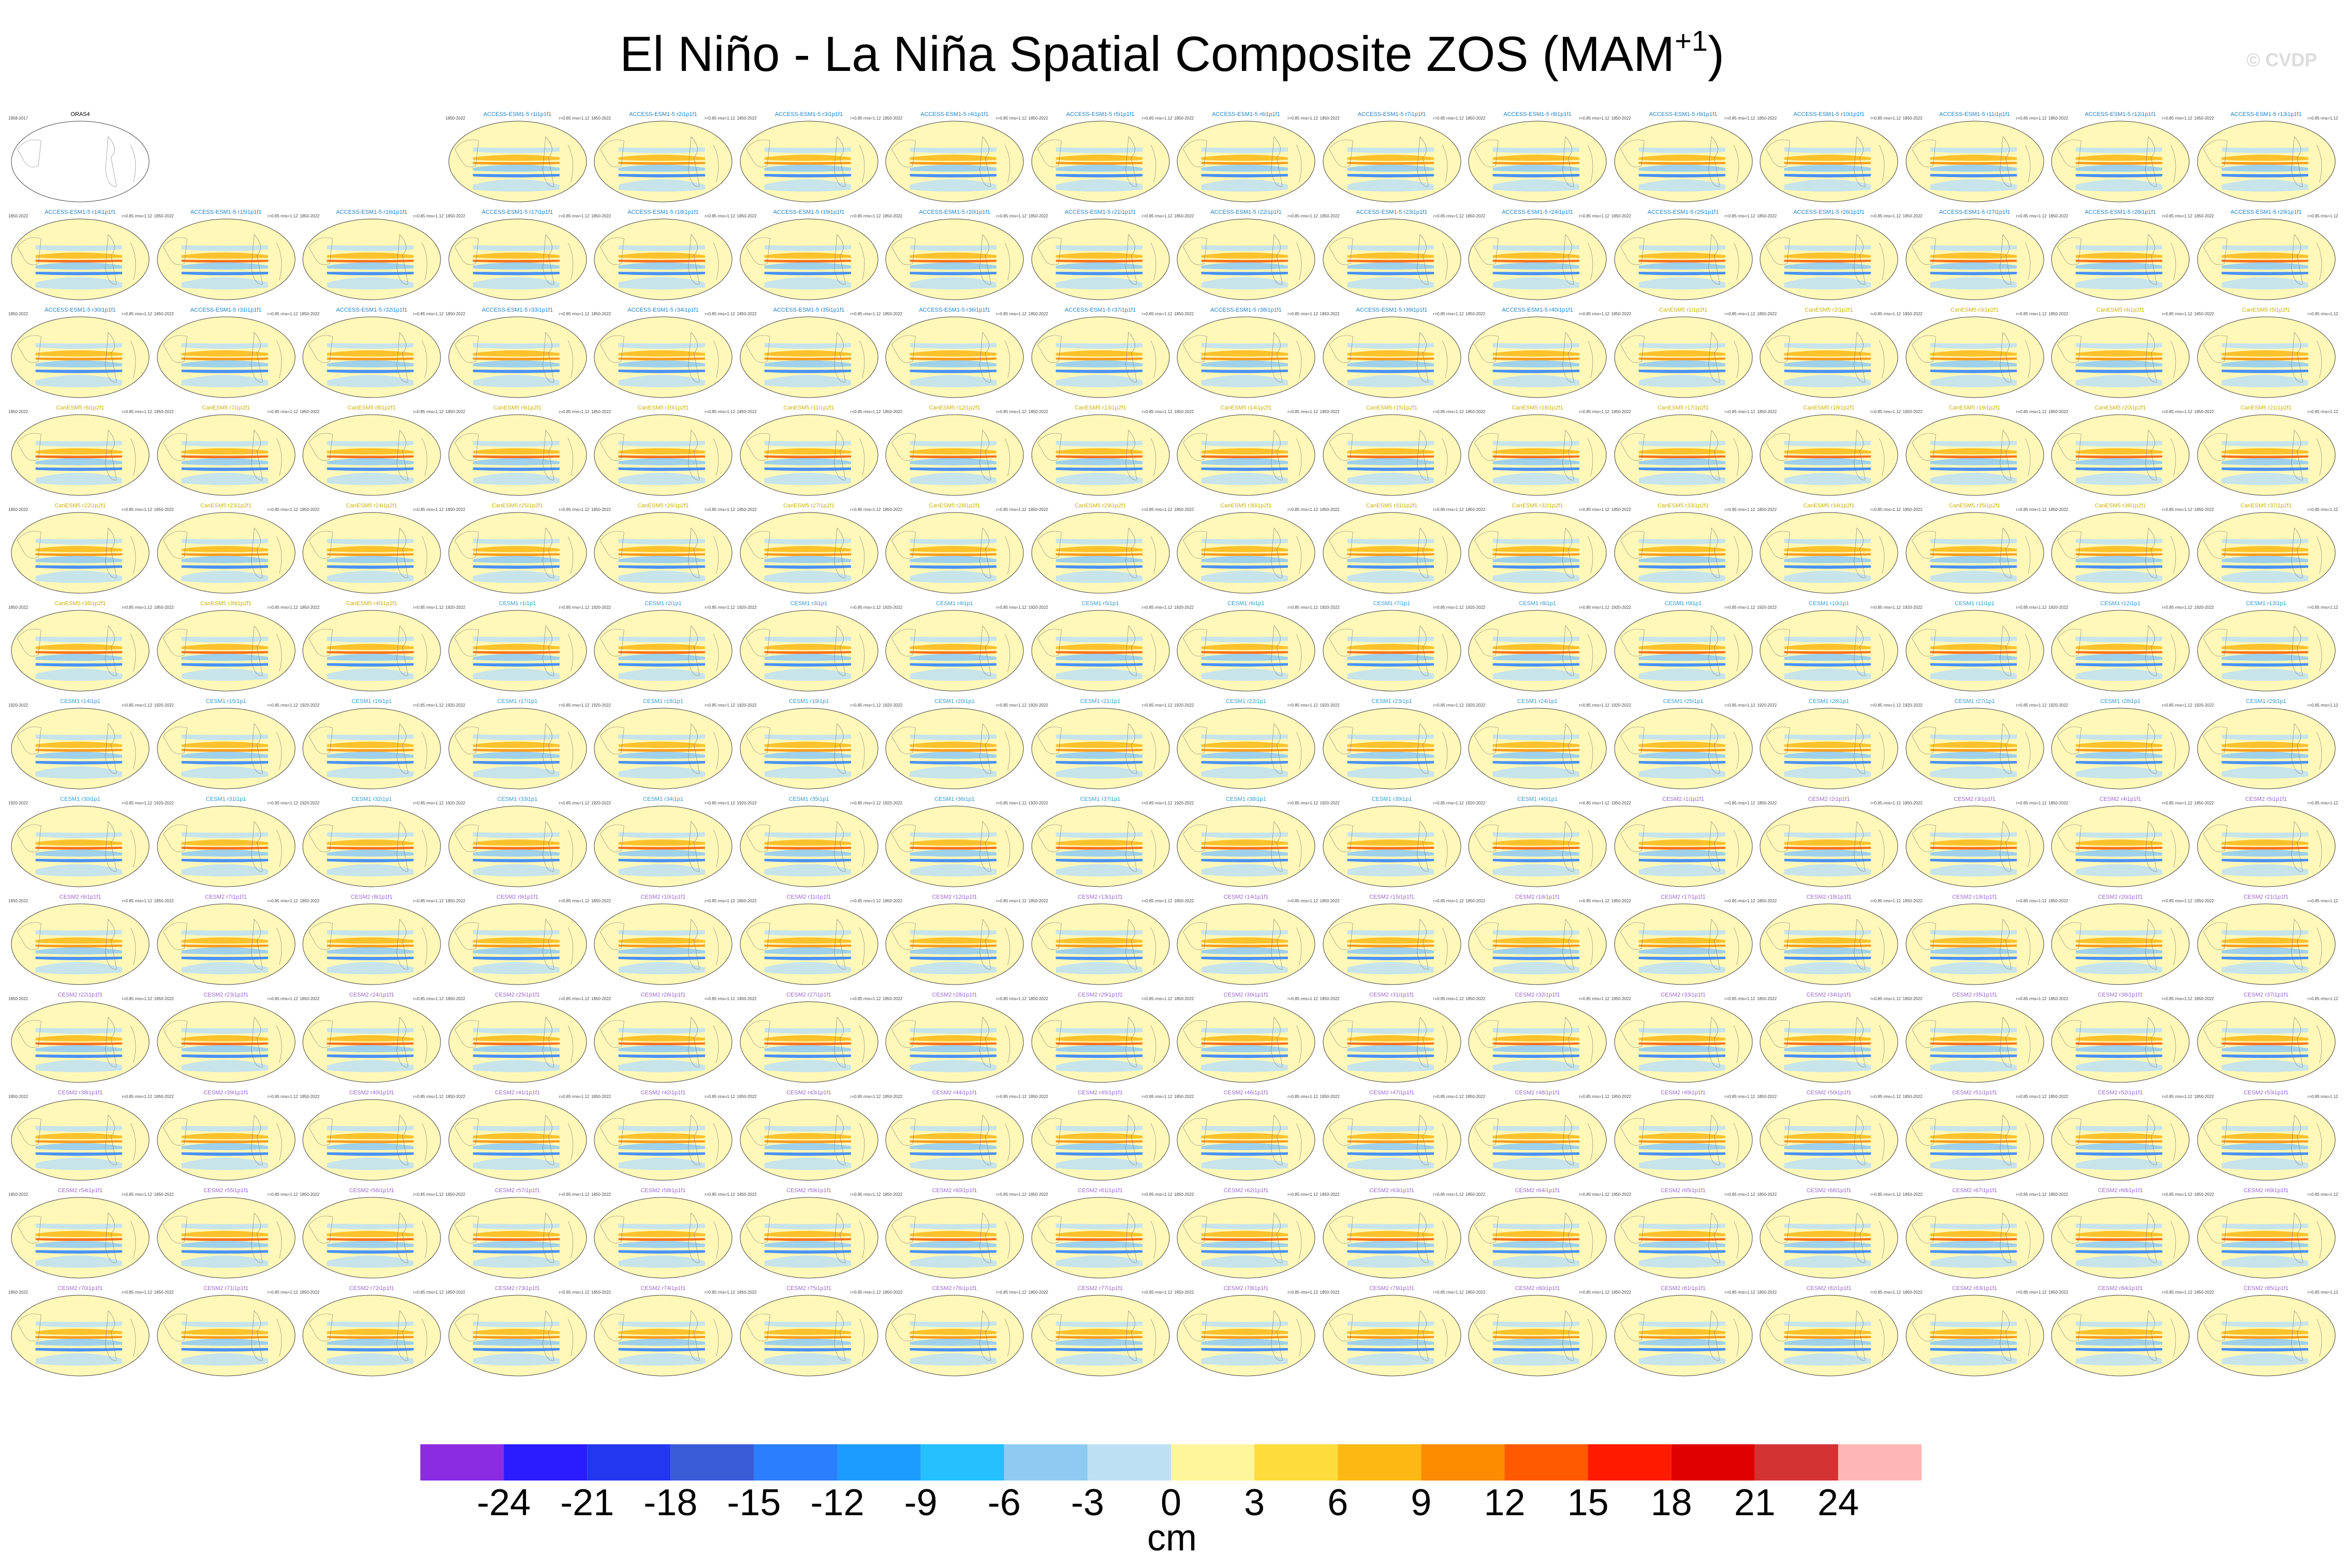 The width and height of the screenshot is (2344, 1568). What do you see at coordinates (1537, 941) in the screenshot?
I see `member-panel: CESM2 r16i1p1f1 1850-2022 r=0.85 rms=1.12` at bounding box center [1537, 941].